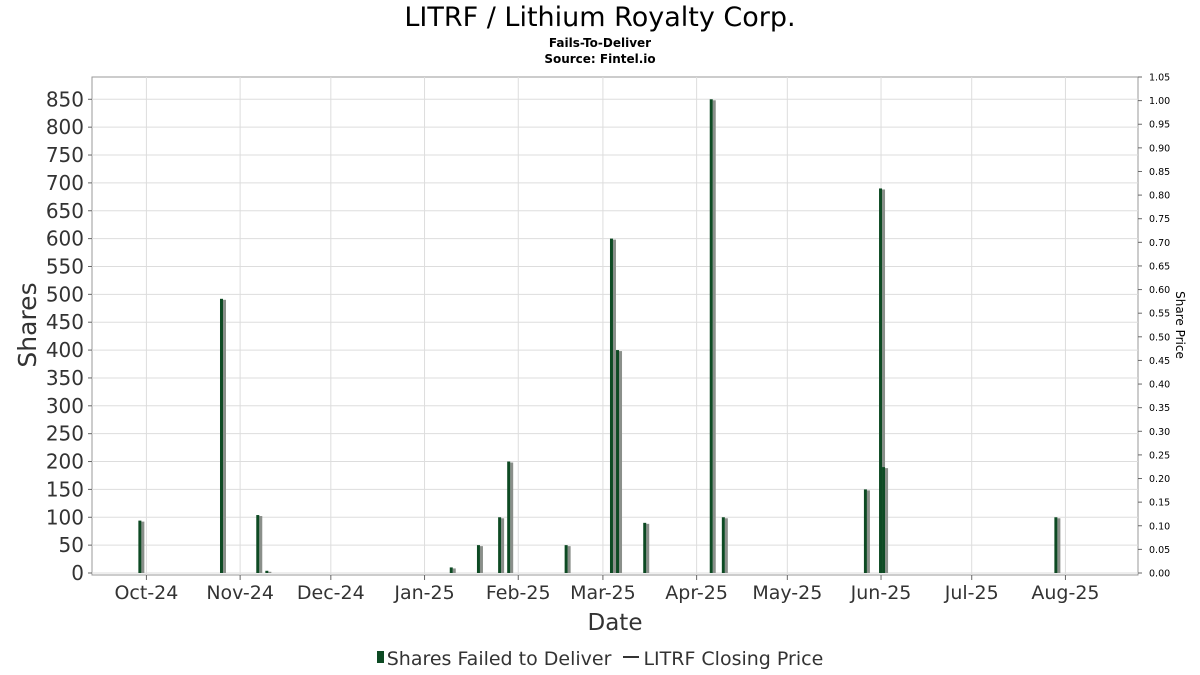 The height and width of the screenshot is (675, 1200). I want to click on y2-tick-label: 0.35, so click(1159, 408).